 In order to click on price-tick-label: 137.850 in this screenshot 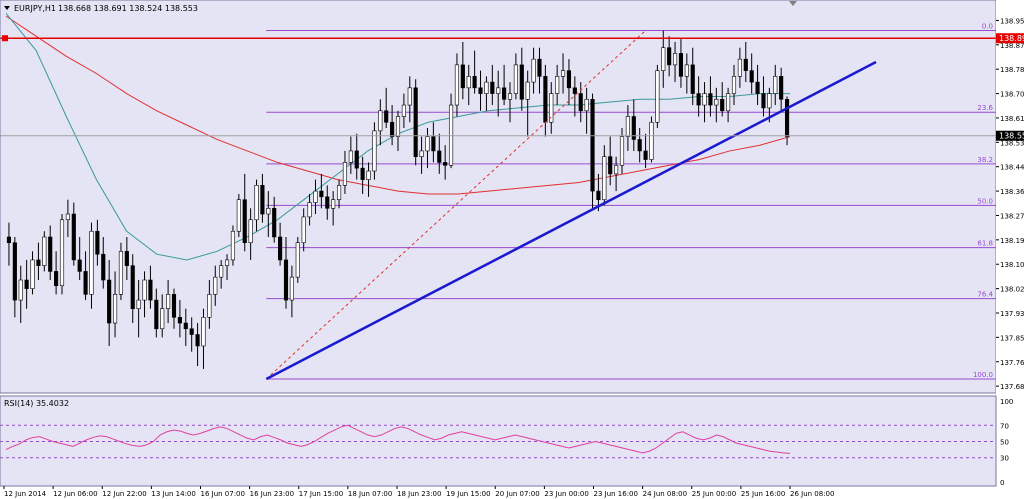, I will do `click(1012, 338)`.